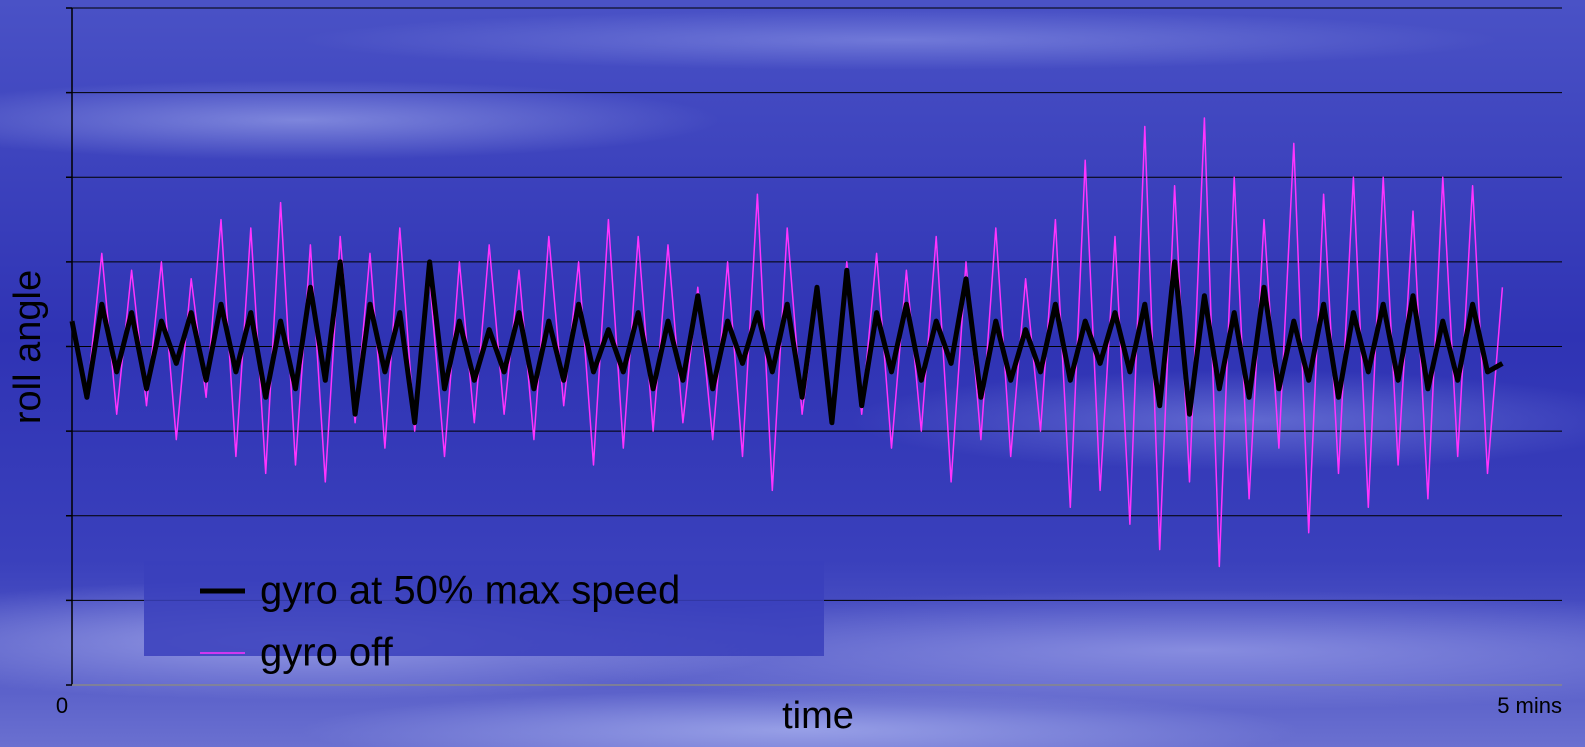 This screenshot has width=1585, height=747. Describe the element at coordinates (1529, 705) in the screenshot. I see `x-tick-label: 5 mins` at that location.